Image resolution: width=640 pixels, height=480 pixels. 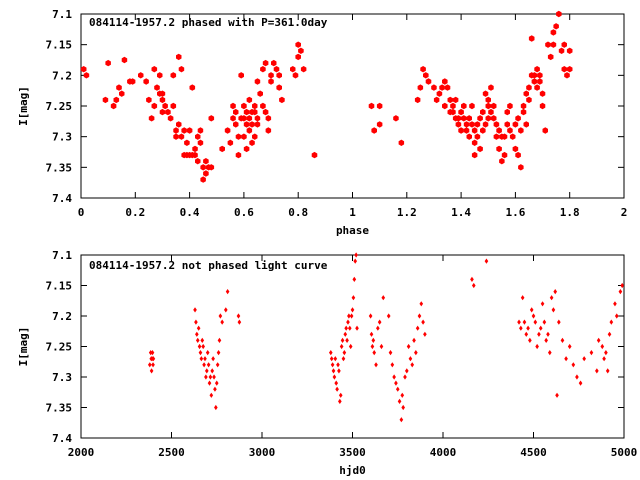 What do you see at coordinates (59, 286) in the screenshot?
I see `y-tick-label: 7.15` at bounding box center [59, 286].